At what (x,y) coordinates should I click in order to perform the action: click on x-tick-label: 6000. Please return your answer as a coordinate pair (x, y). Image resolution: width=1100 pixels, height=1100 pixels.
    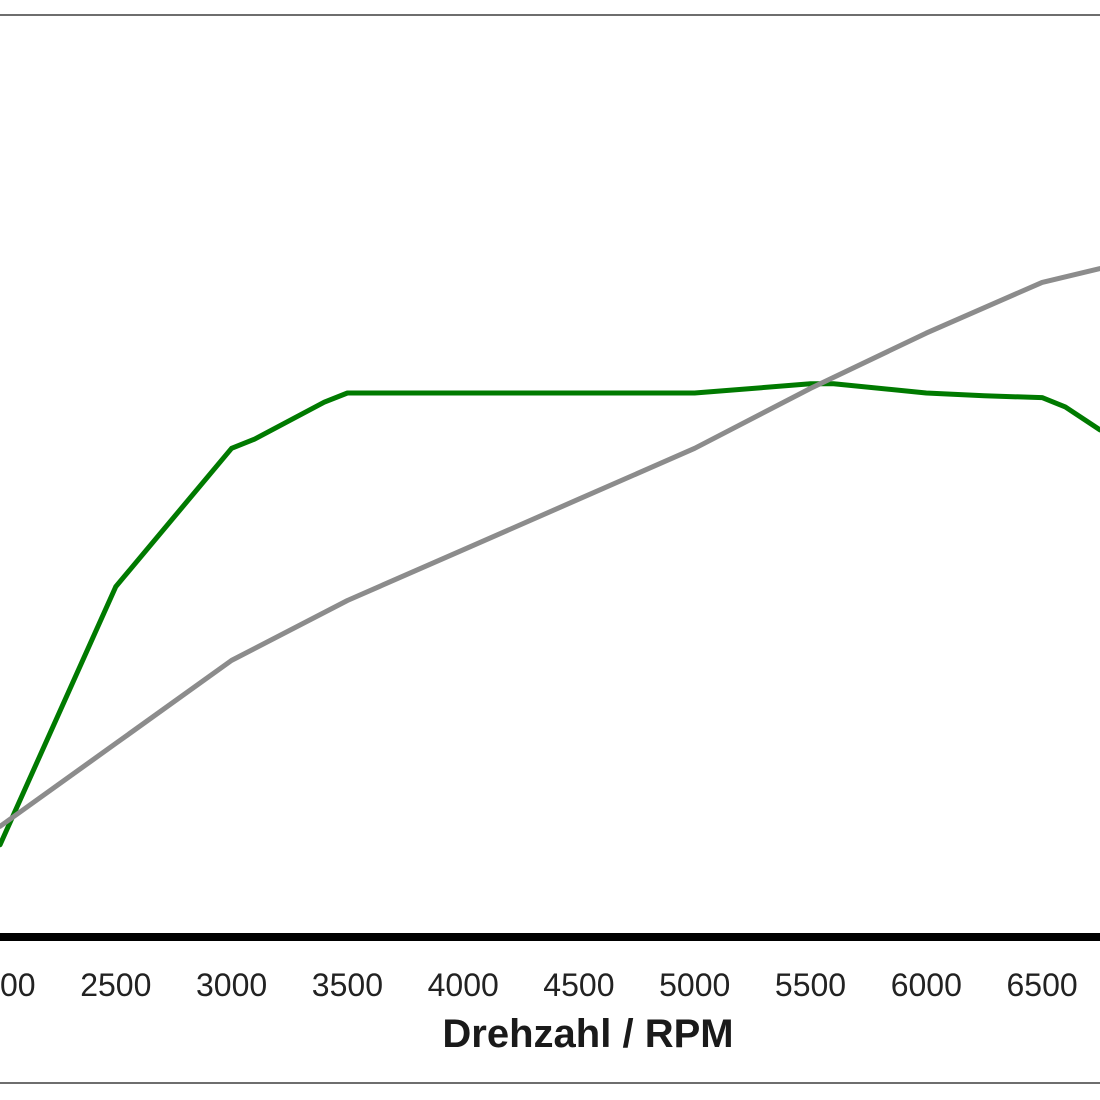
    Looking at the image, I should click on (926, 985).